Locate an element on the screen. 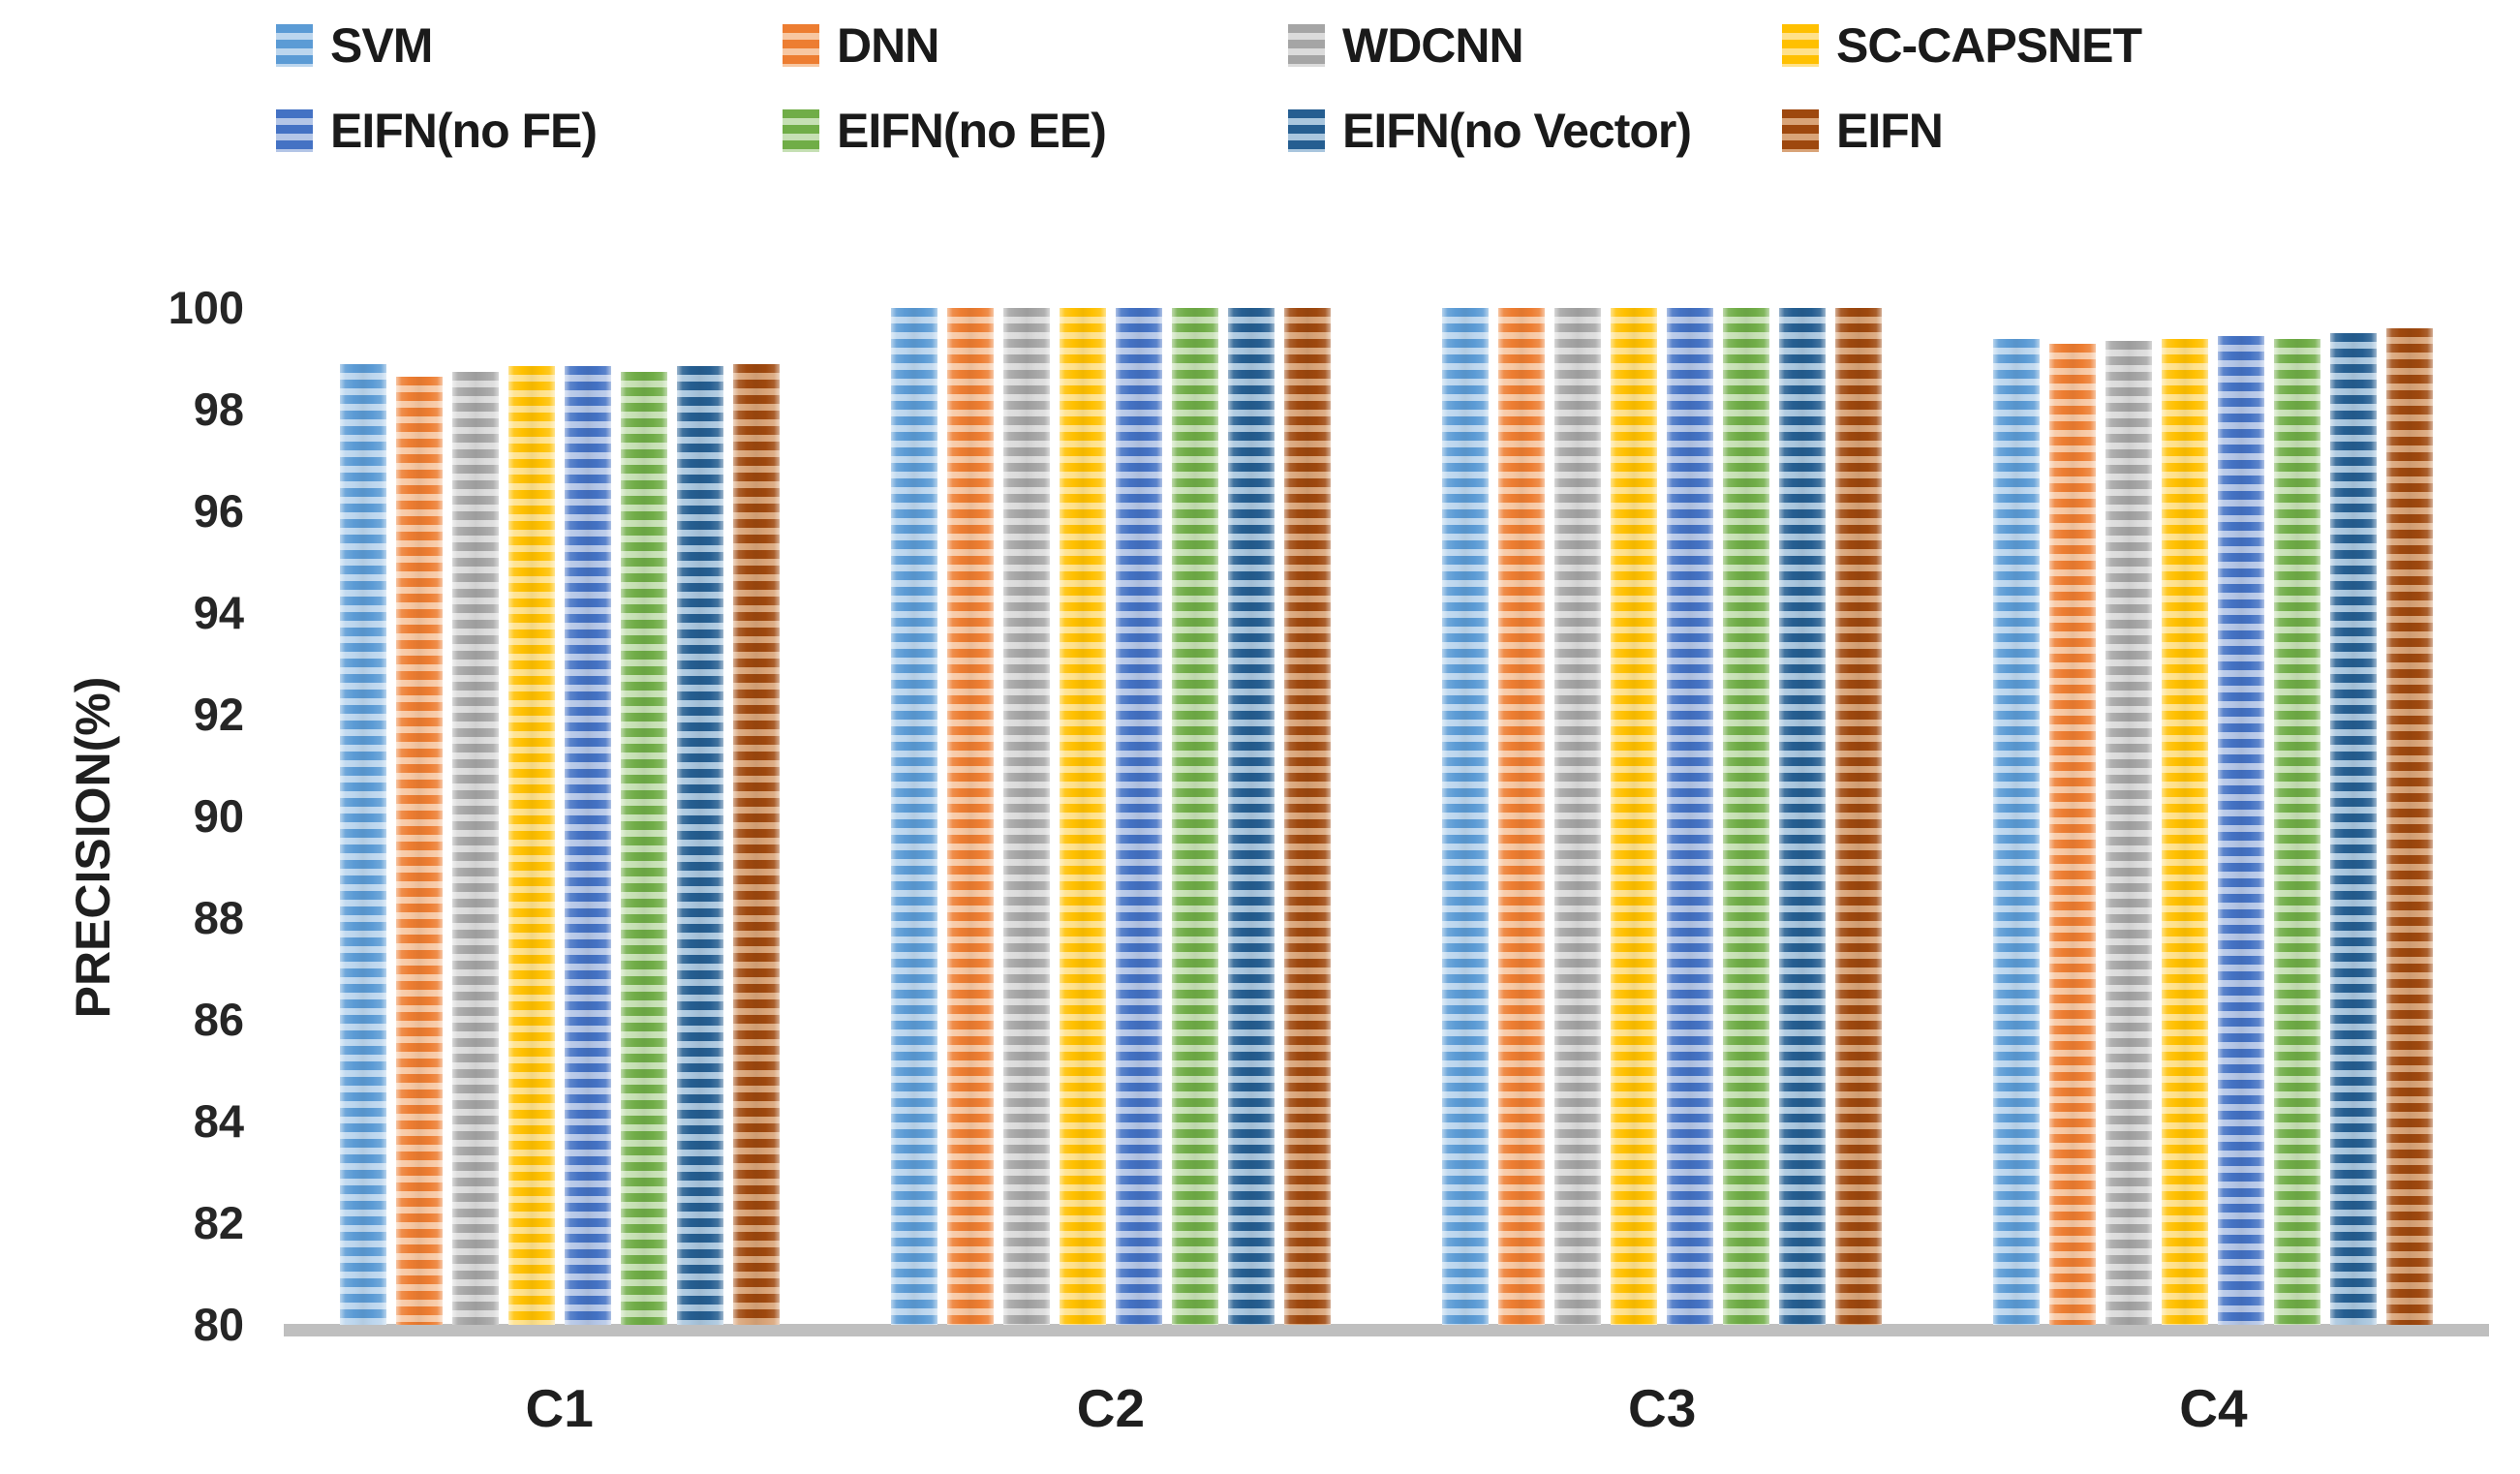 The height and width of the screenshot is (1474, 2520). legend-label-eifn-no-fe: EIFN(no FE) is located at coordinates (464, 131).